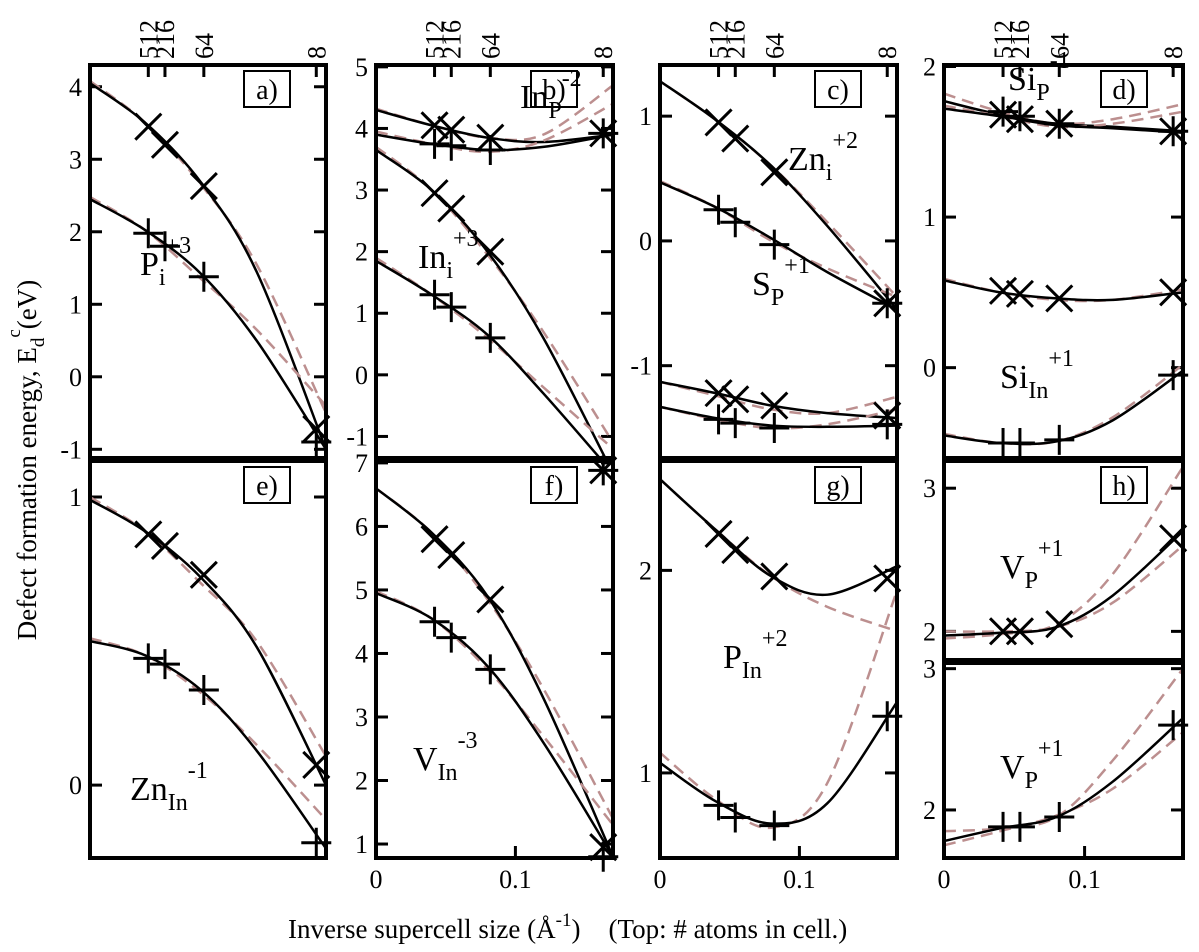  Describe the element at coordinates (1012, 567) in the screenshot. I see `annotation-base: V` at that location.